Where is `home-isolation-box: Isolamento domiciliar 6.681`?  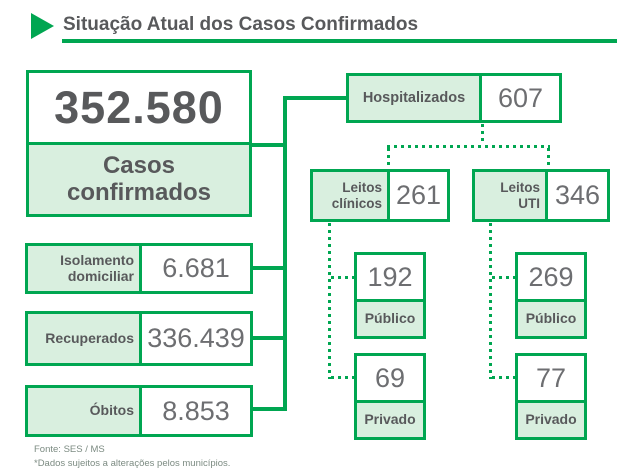
home-isolation-box: Isolamento domiciliar 6.681 is located at coordinates (139, 268).